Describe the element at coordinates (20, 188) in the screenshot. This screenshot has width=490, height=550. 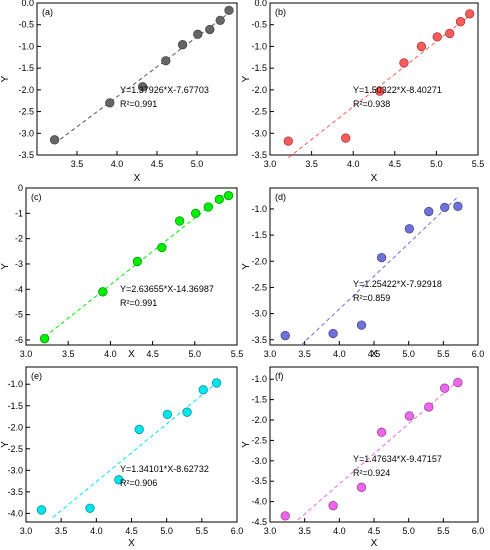
I see `y-tick-label: 0` at that location.